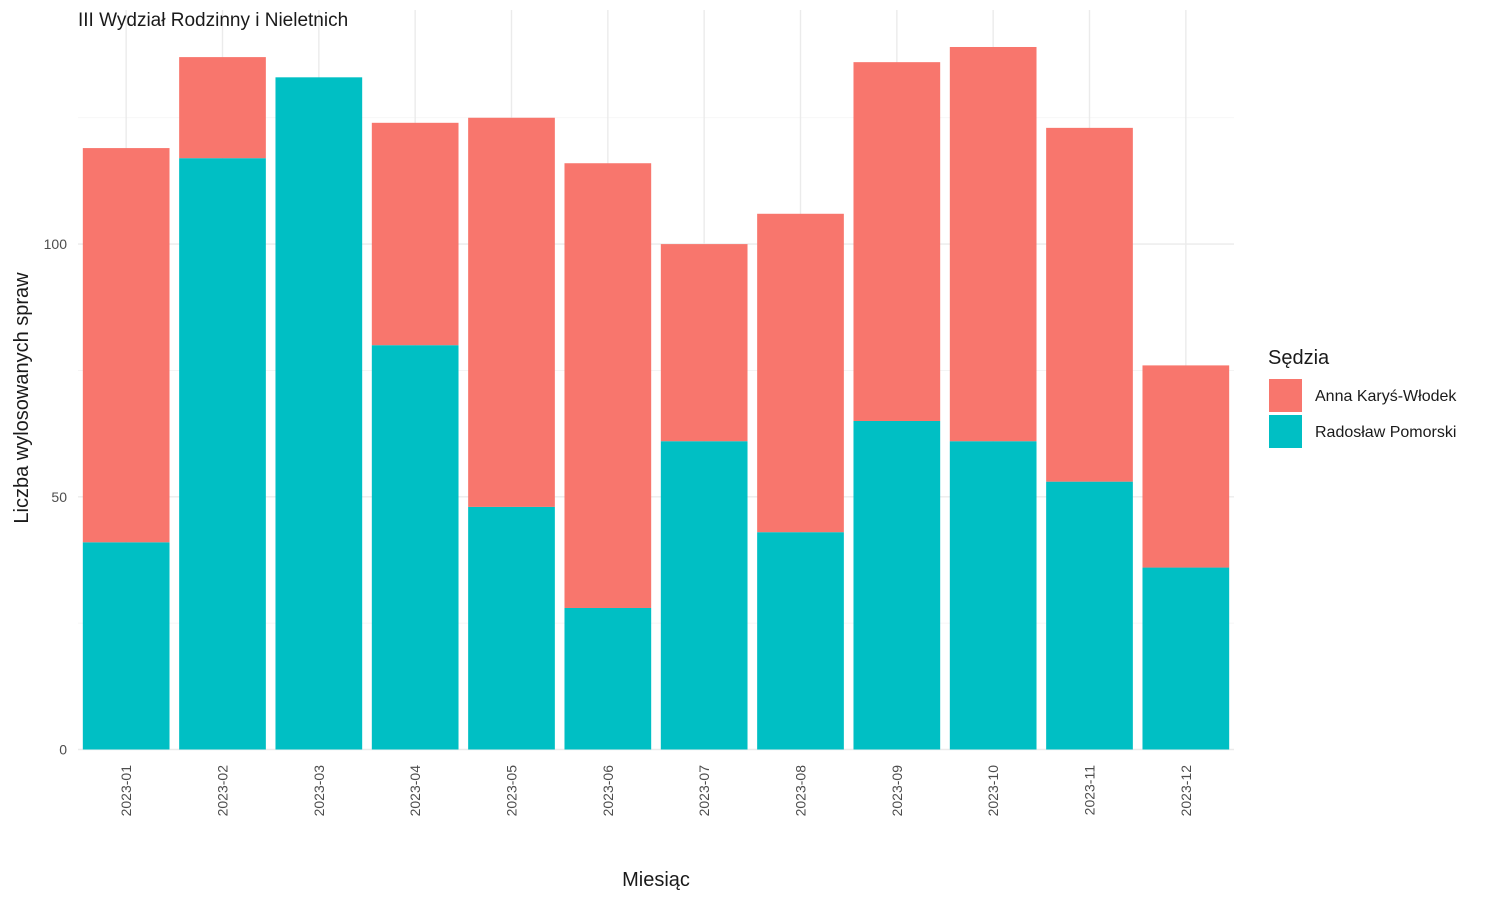 This screenshot has width=1500, height=900. What do you see at coordinates (993, 791) in the screenshot?
I see `x-tick-label: 2023-10` at bounding box center [993, 791].